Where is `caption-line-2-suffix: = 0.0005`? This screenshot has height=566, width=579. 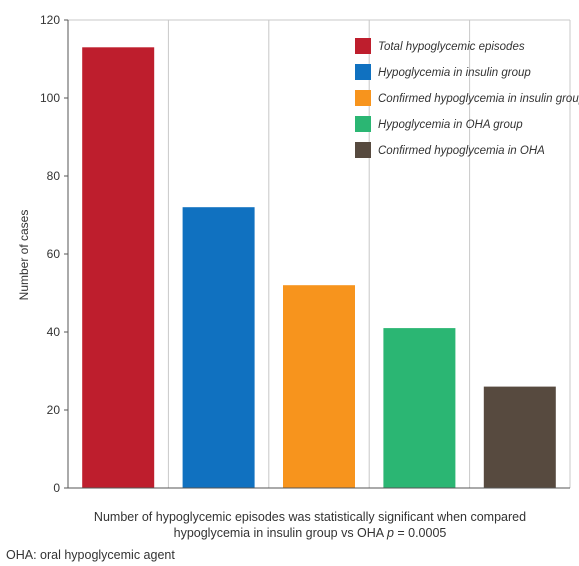
caption-line-2-suffix: = 0.0005 is located at coordinates (420, 533).